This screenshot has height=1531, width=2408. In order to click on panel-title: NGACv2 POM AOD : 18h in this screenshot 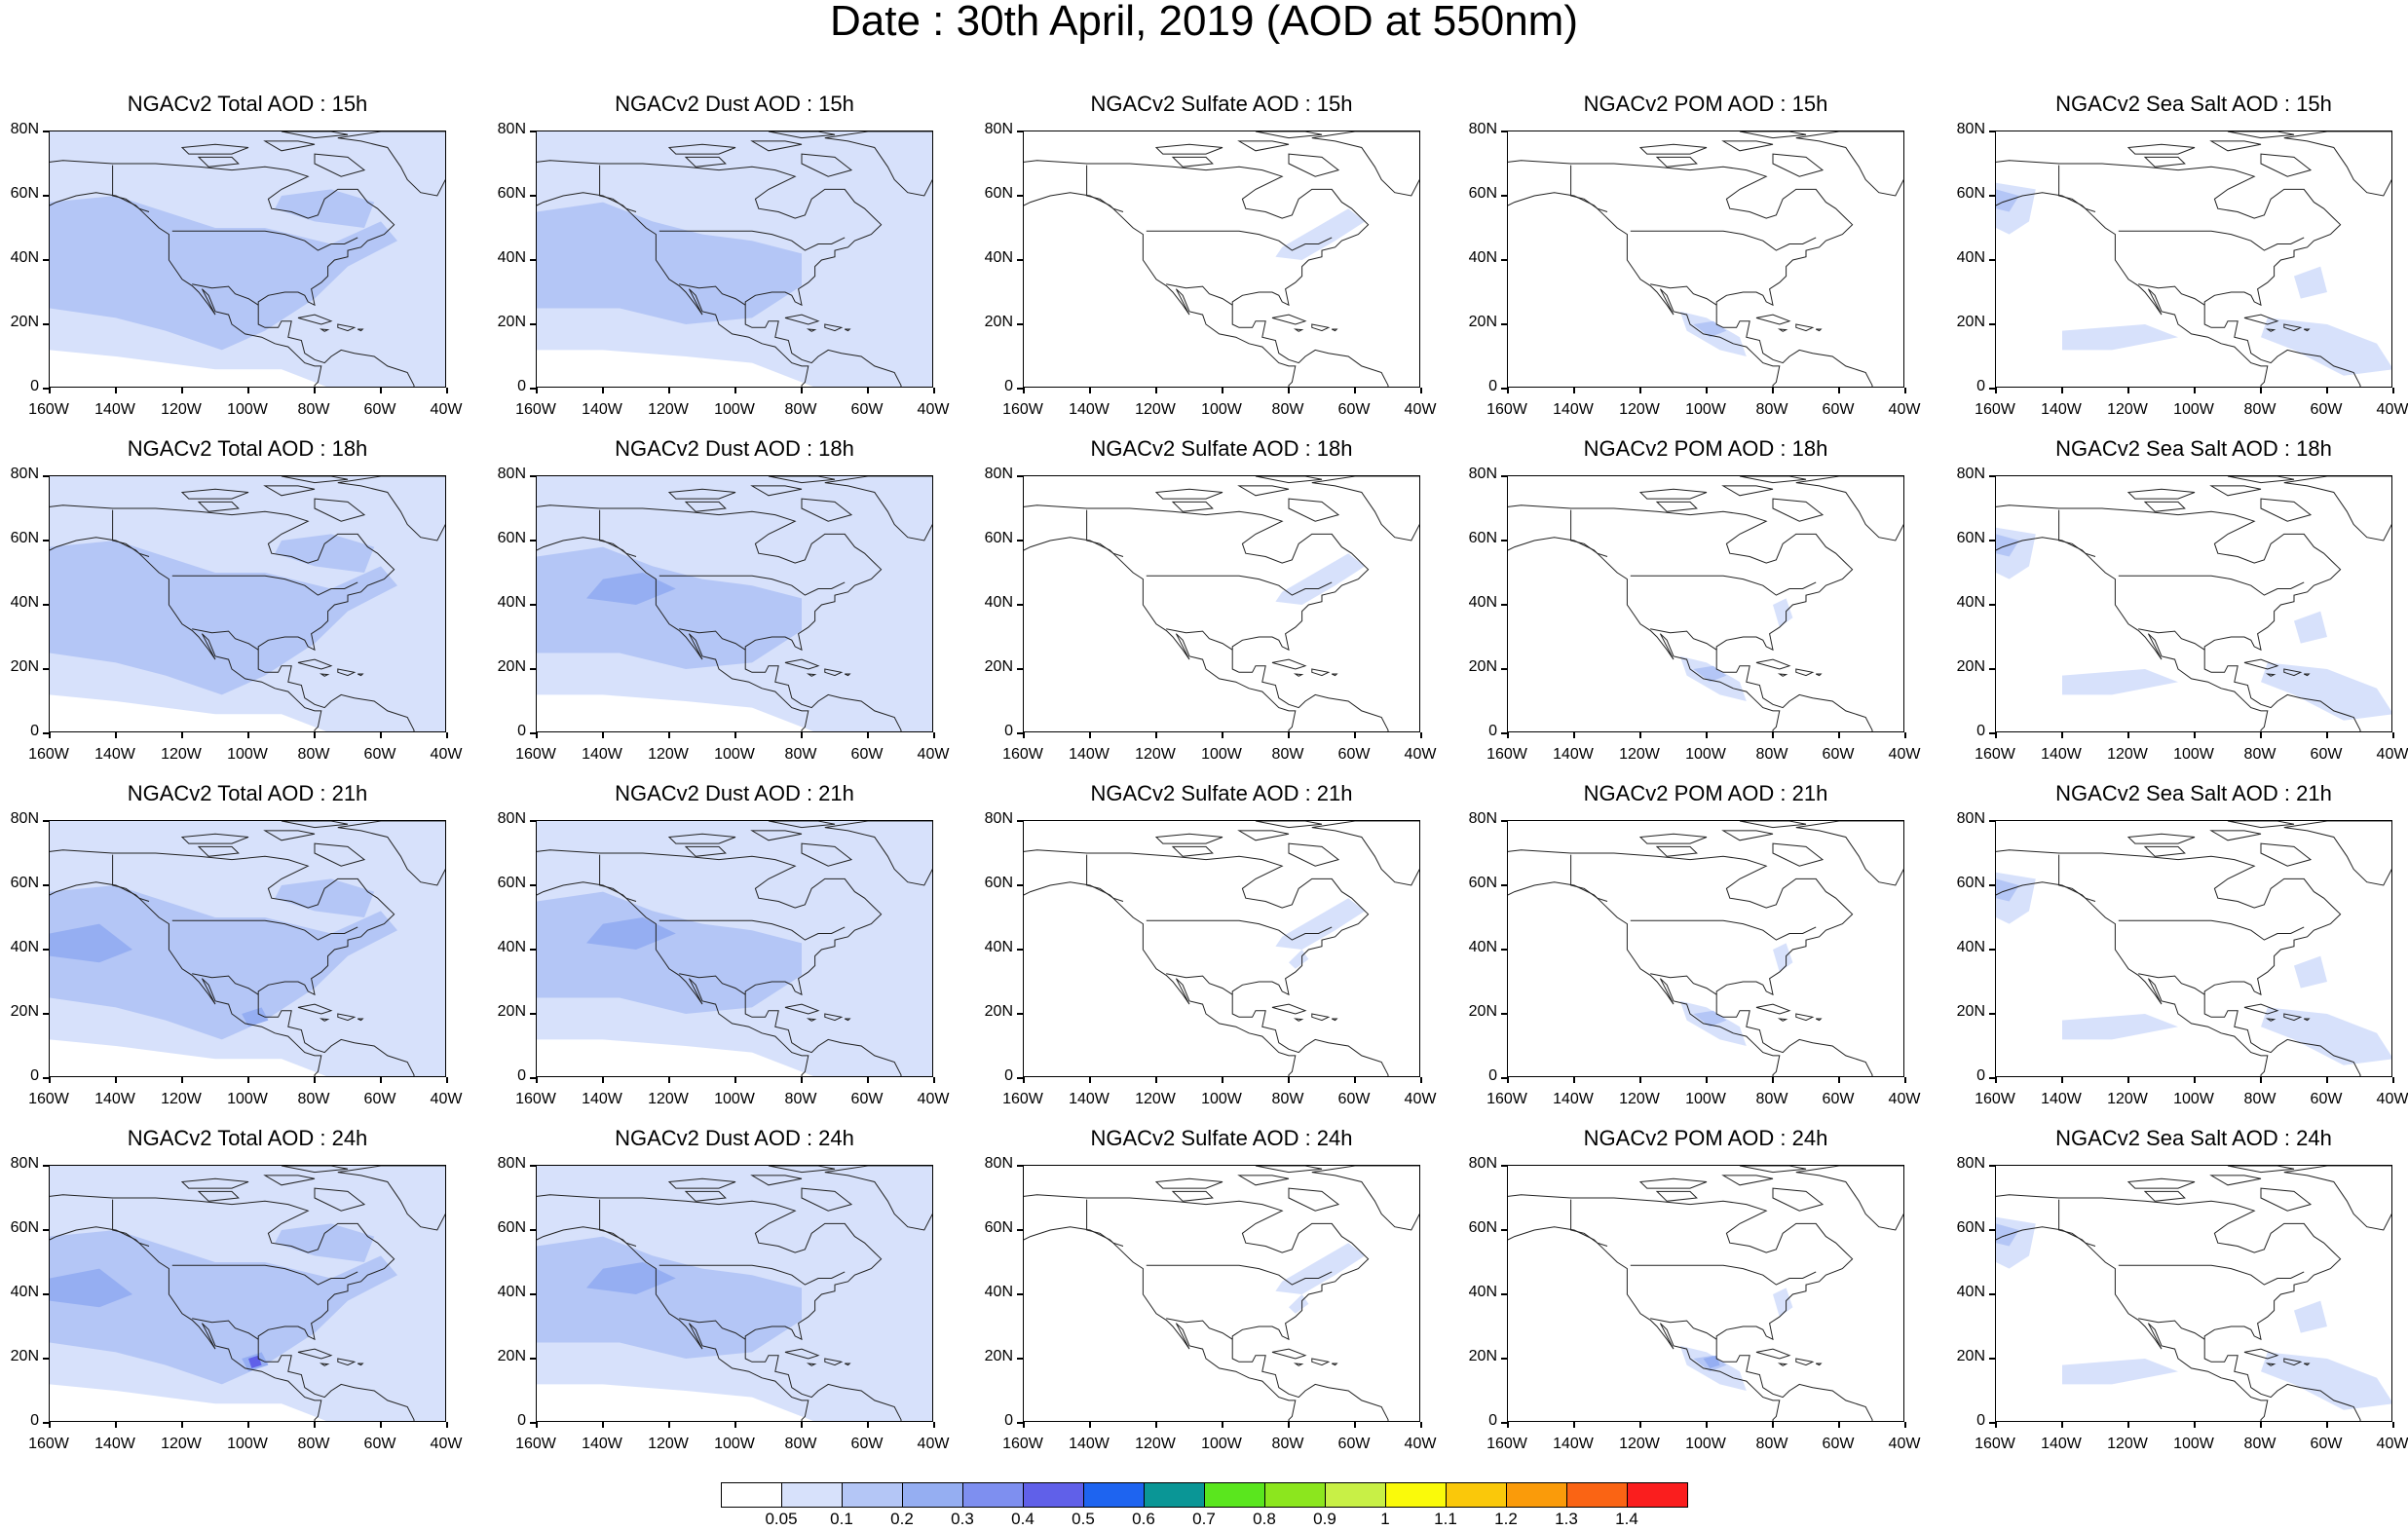, I will do `click(1705, 448)`.